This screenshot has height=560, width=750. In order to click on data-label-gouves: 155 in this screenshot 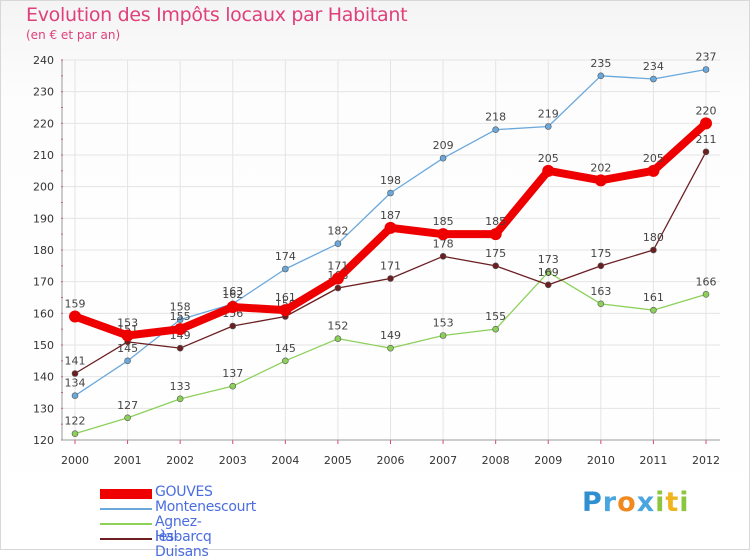, I will do `click(180, 316)`.